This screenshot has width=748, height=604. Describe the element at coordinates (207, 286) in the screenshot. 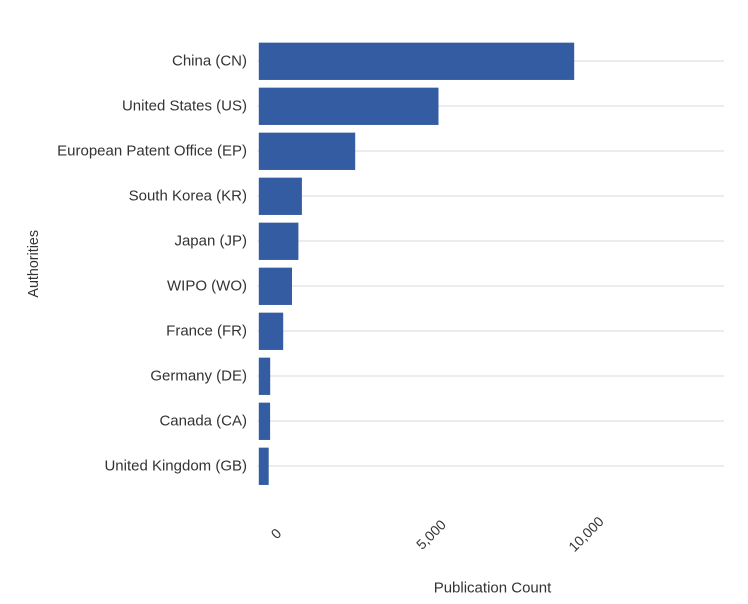

I see `svg-text: WIPO (WO)` at that location.